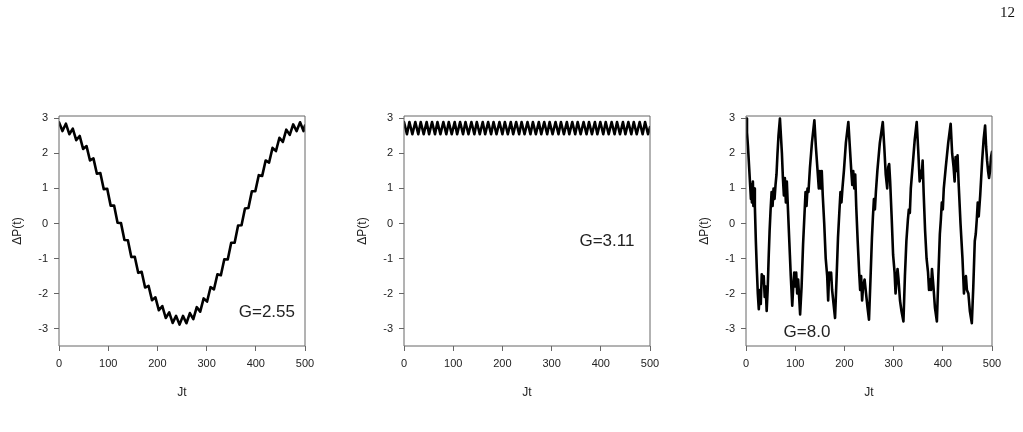  I want to click on text: 12, so click(1007, 12).